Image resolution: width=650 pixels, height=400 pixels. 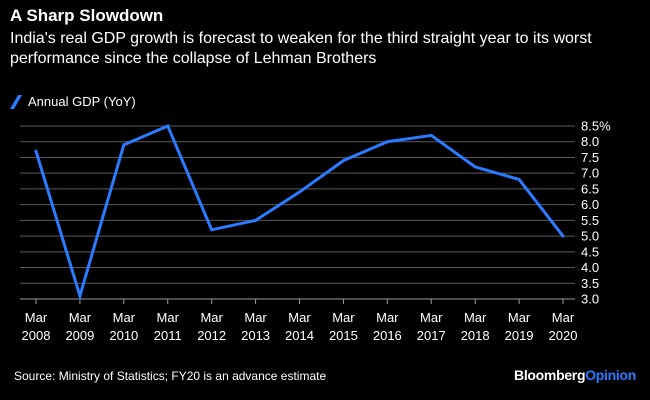 What do you see at coordinates (168, 335) in the screenshot?
I see `x-tick-label-year: 2011` at bounding box center [168, 335].